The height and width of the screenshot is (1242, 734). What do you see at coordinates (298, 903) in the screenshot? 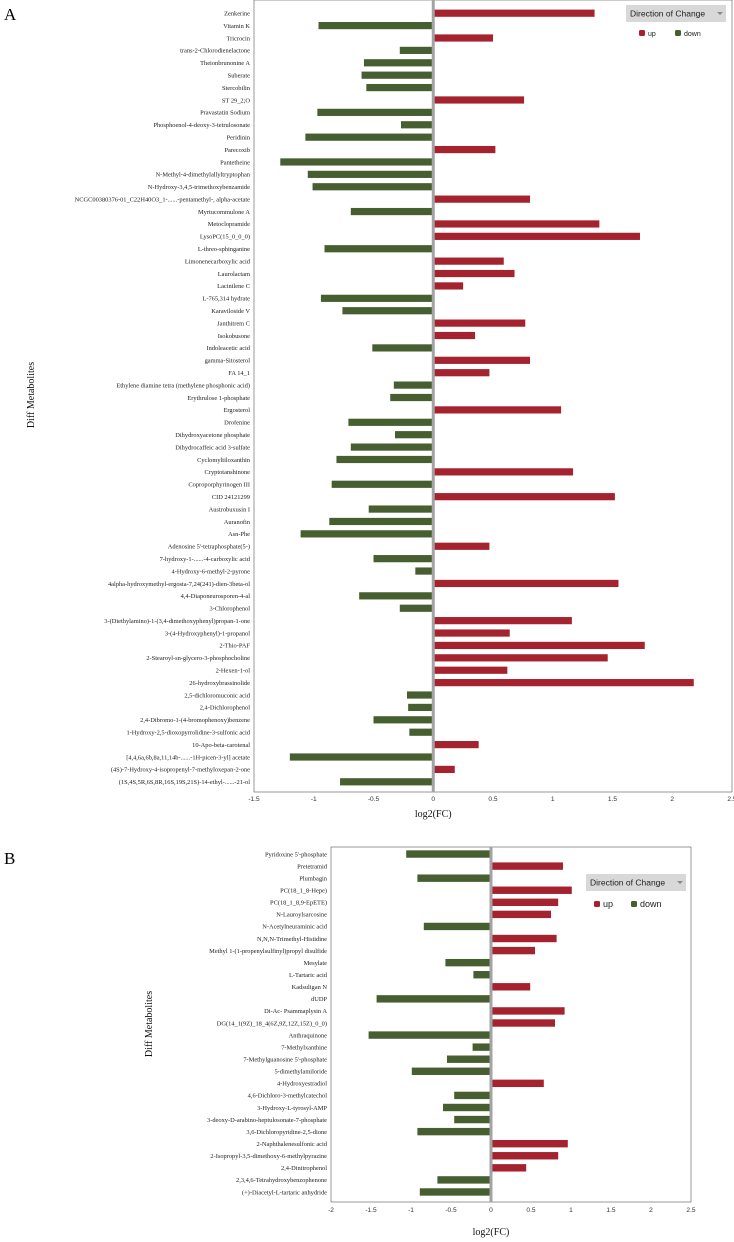
I see `category-label: PC(18_1_8,9-EpETE)` at bounding box center [298, 903].